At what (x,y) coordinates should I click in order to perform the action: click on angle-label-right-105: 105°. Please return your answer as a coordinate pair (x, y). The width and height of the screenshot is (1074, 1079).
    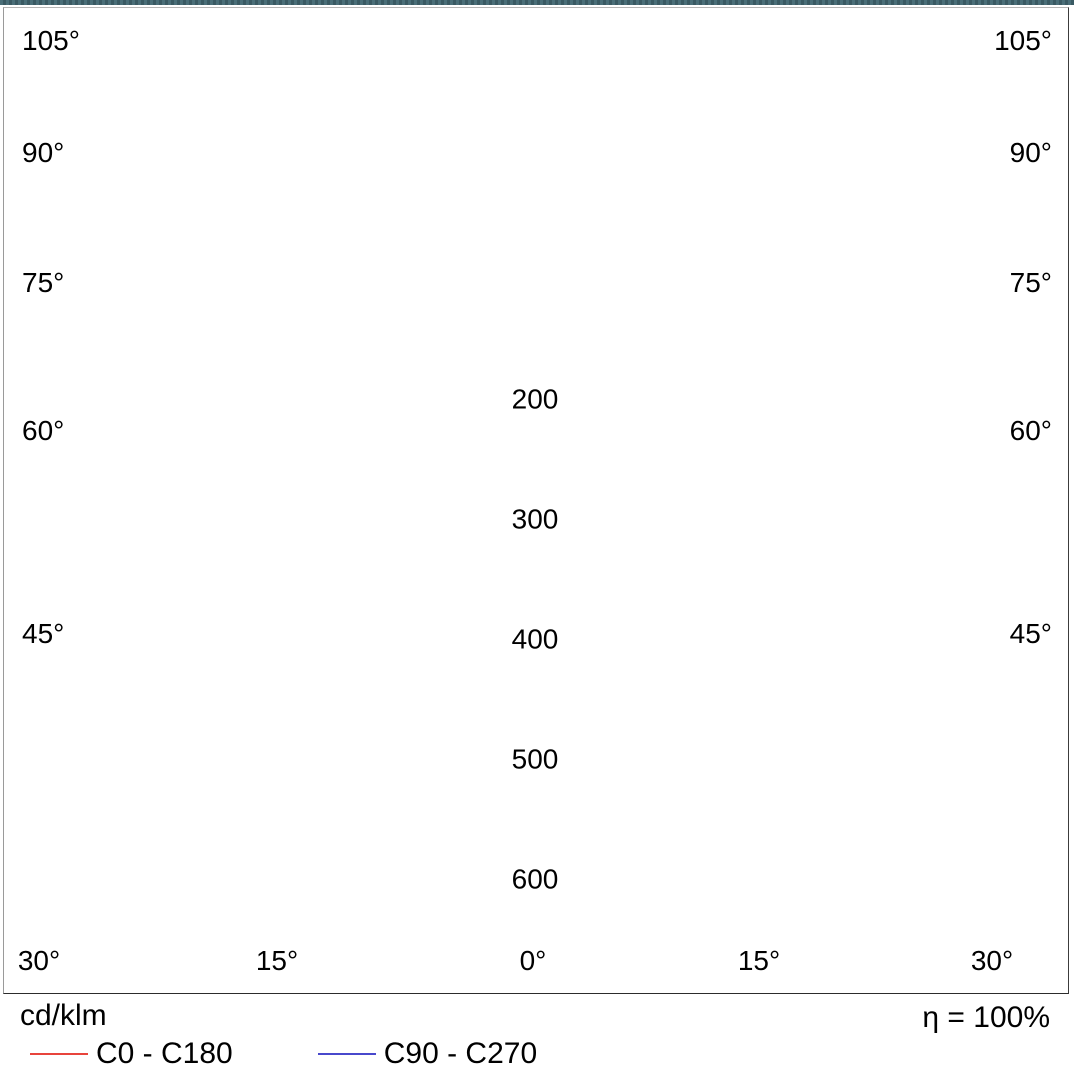
    Looking at the image, I should click on (1023, 40).